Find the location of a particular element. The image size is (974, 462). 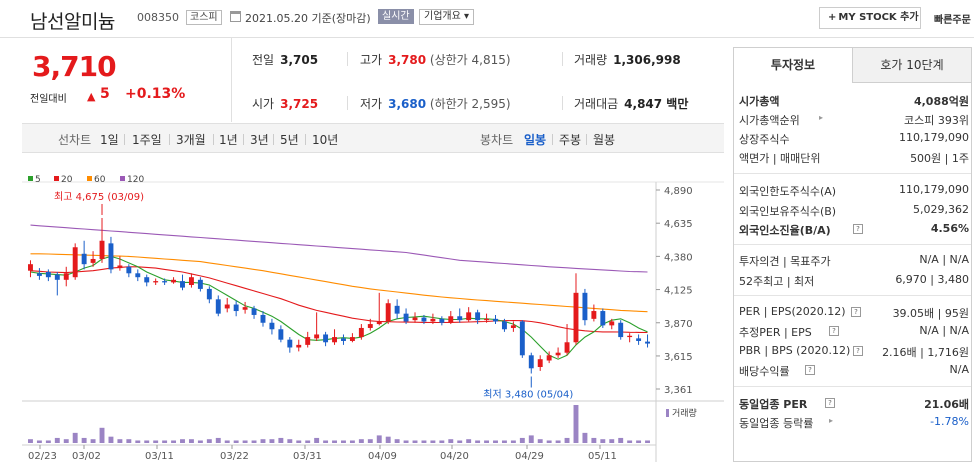

realtime-button: 실시간 is located at coordinates (396, 16).